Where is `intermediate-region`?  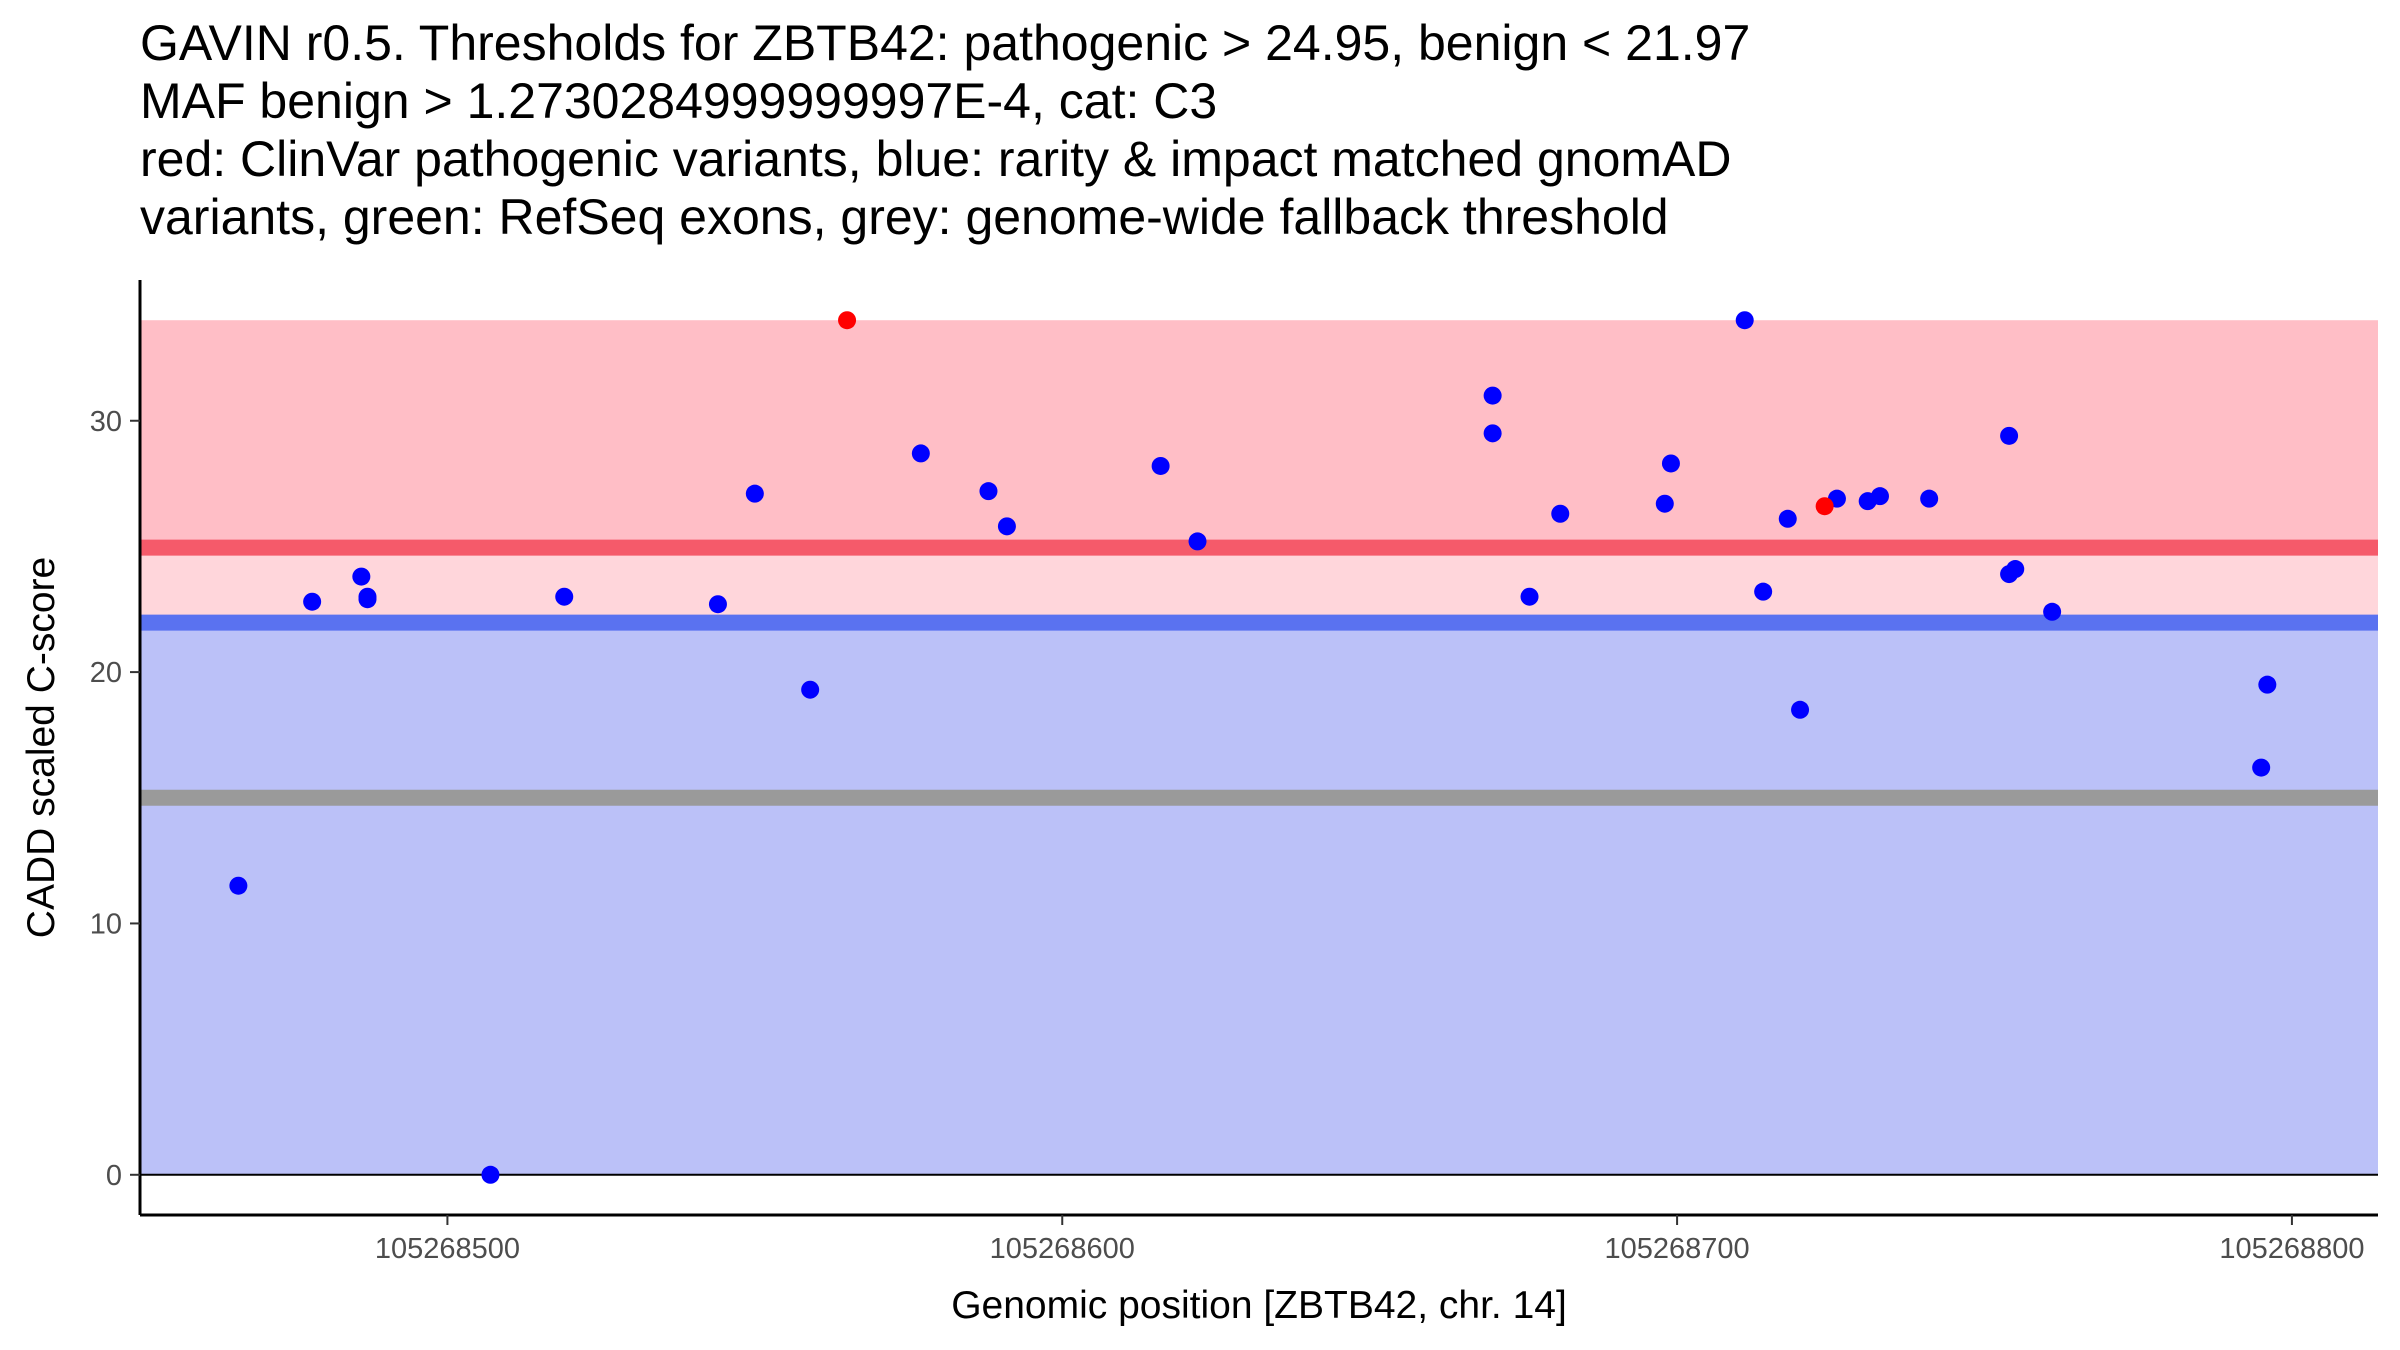
intermediate-region is located at coordinates (1259, 585).